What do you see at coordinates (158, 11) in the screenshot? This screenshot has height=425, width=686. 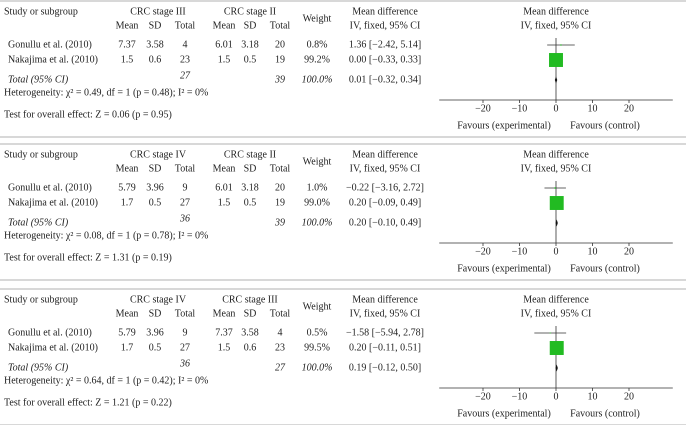 I see `group-header: CRC stage III` at bounding box center [158, 11].